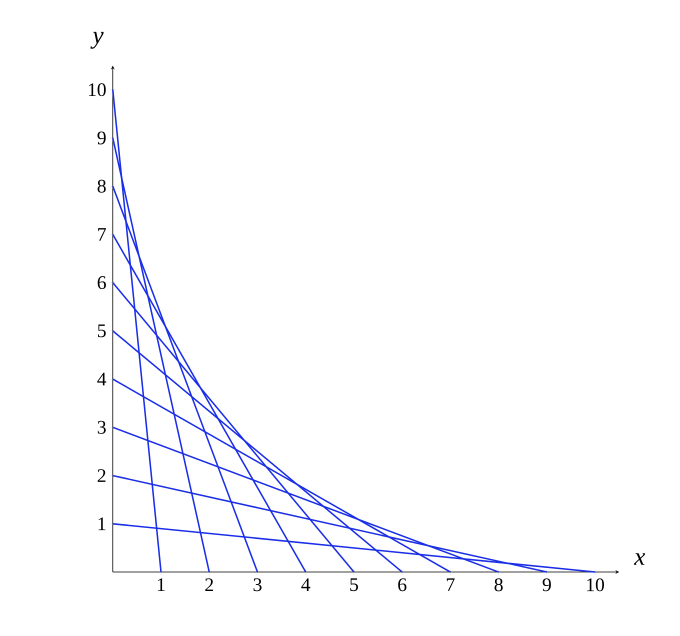  Describe the element at coordinates (354, 585) in the screenshot. I see `x-tick-label: 5` at that location.